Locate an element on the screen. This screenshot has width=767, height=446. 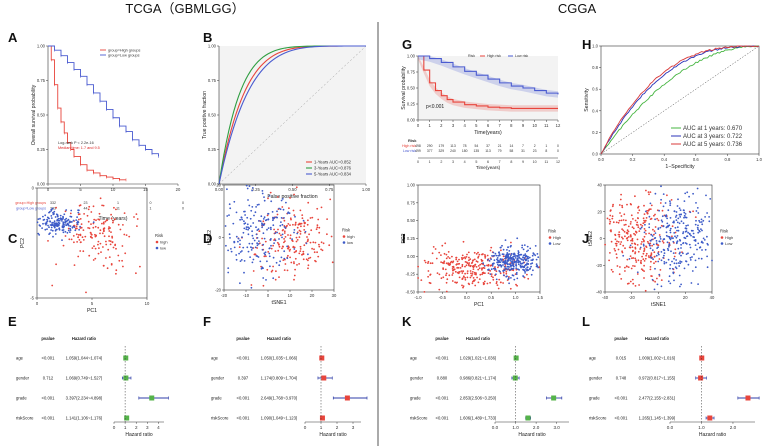
G-risk-count: 31 is located at coordinates (523, 151).